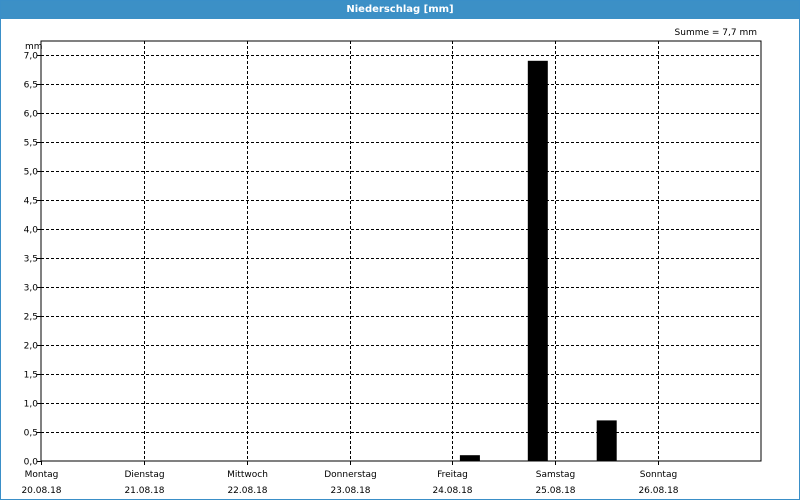 This screenshot has height=500, width=800. Describe the element at coordinates (31, 434) in the screenshot. I see `y-tick-label: 0,5` at that location.